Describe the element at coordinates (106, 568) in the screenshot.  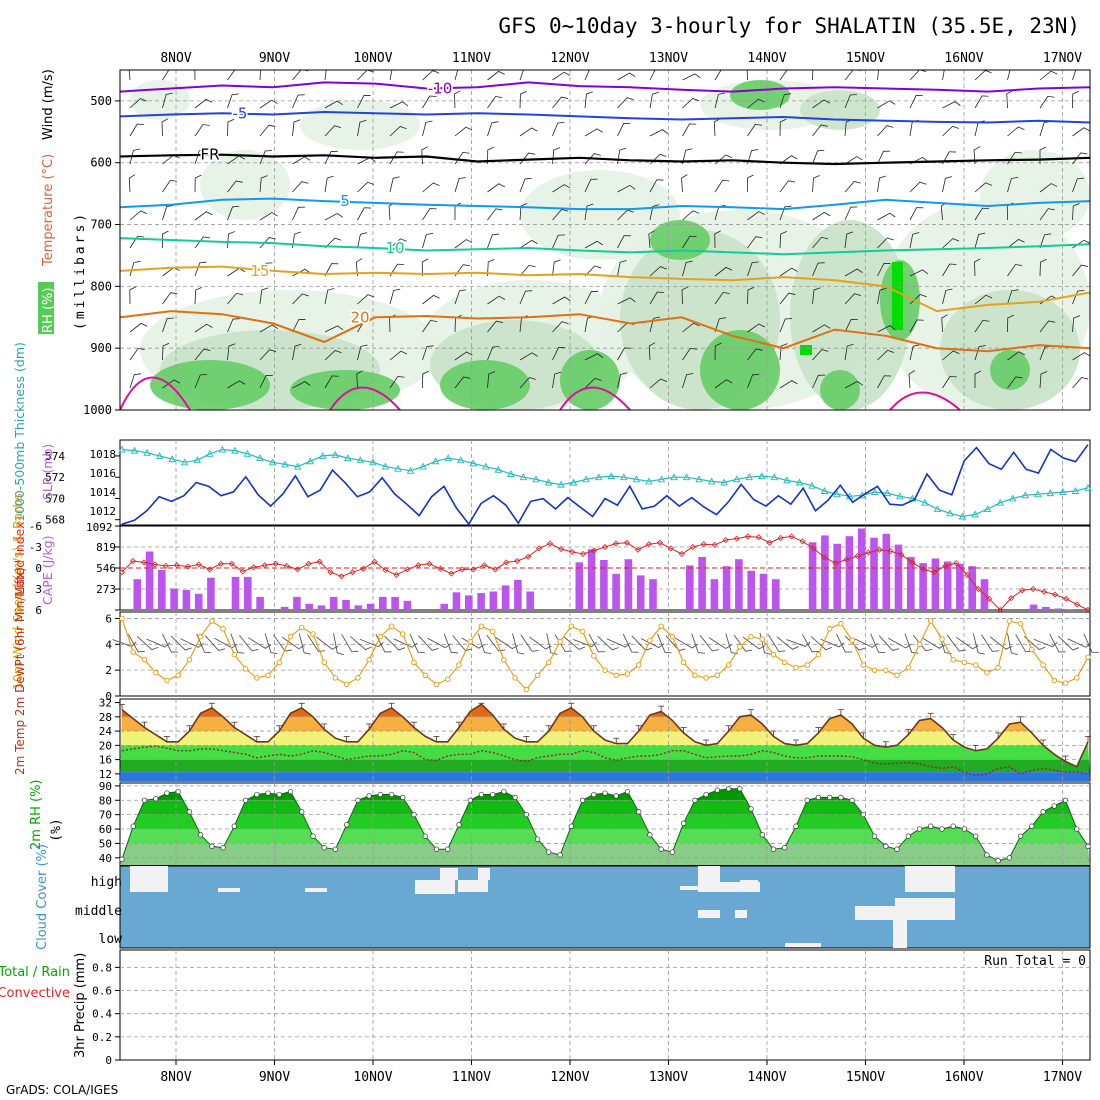
I see `cape-tick-label: 546` at that location.